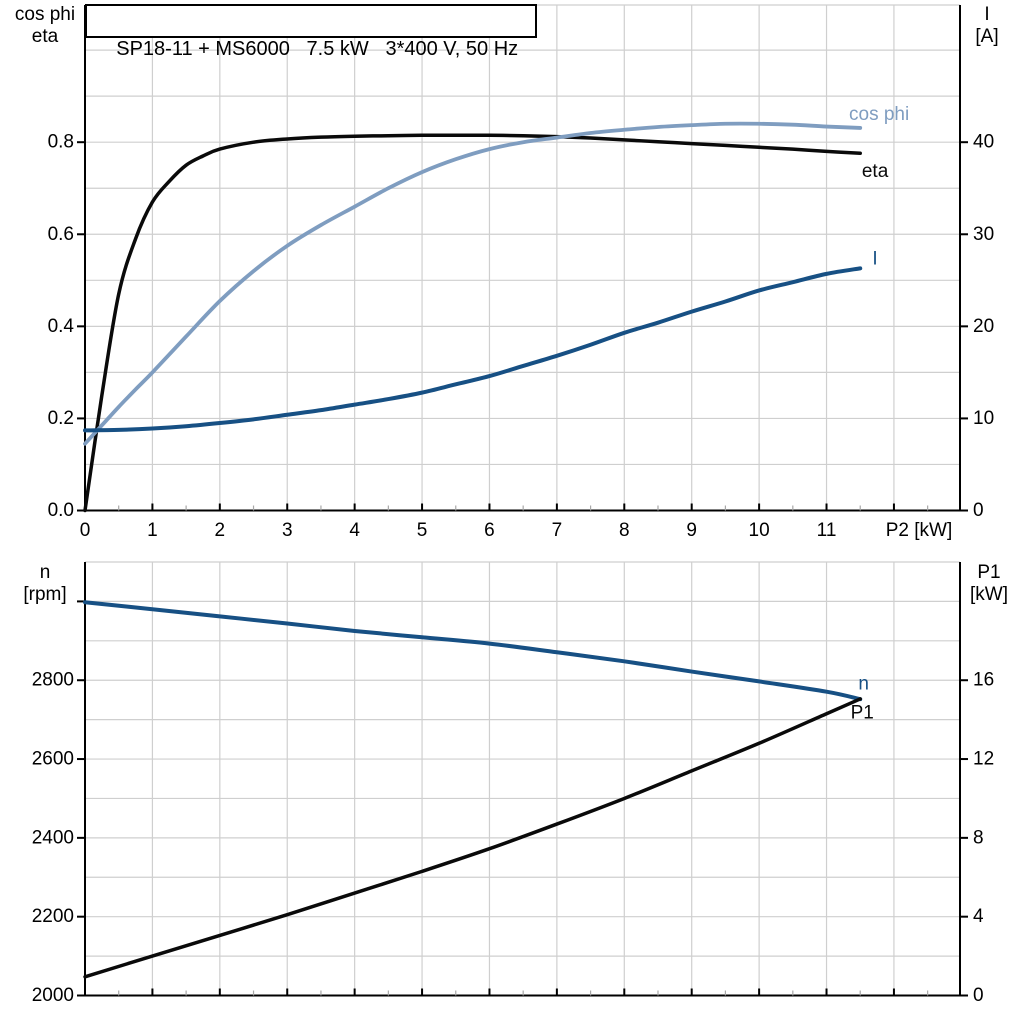 The width and height of the screenshot is (1024, 1024). What do you see at coordinates (317, 49) in the screenshot?
I see `chart-title: SP18-11 + MS6000 7.5 kW 3*400 V, 50 Hz` at bounding box center [317, 49].